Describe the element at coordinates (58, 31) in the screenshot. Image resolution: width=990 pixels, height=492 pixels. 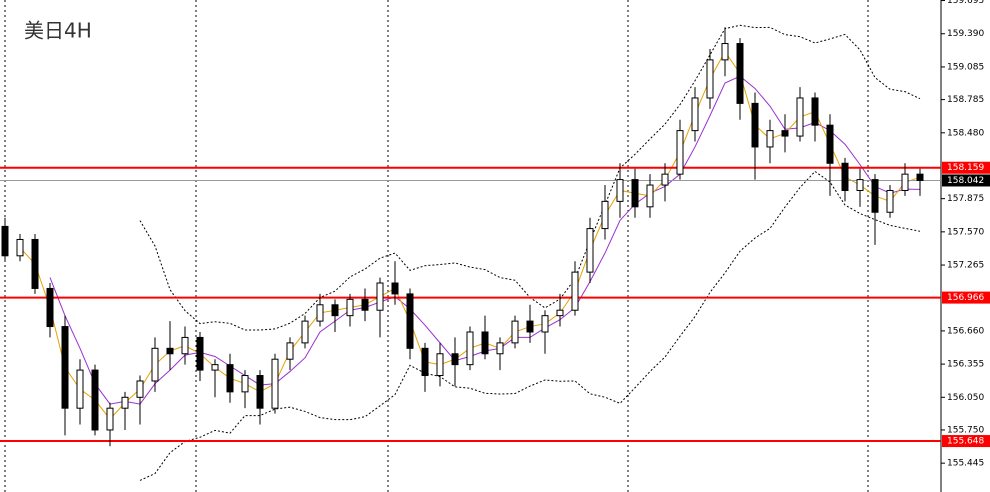
I see `chart-title: 美日4H` at that location.